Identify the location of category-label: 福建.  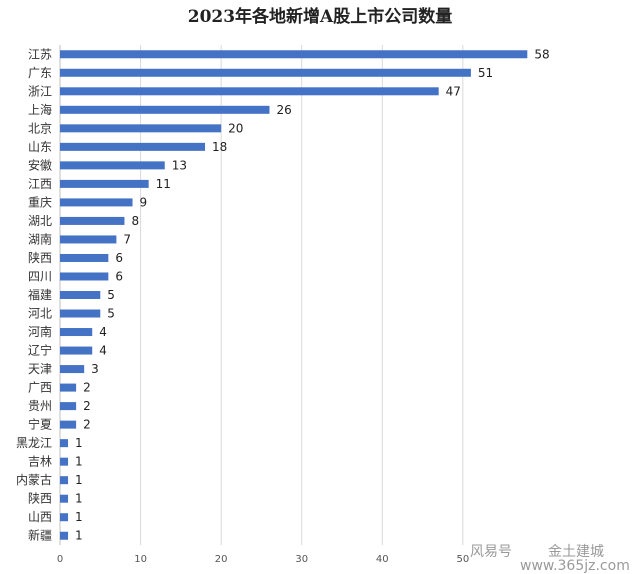
(40, 294).